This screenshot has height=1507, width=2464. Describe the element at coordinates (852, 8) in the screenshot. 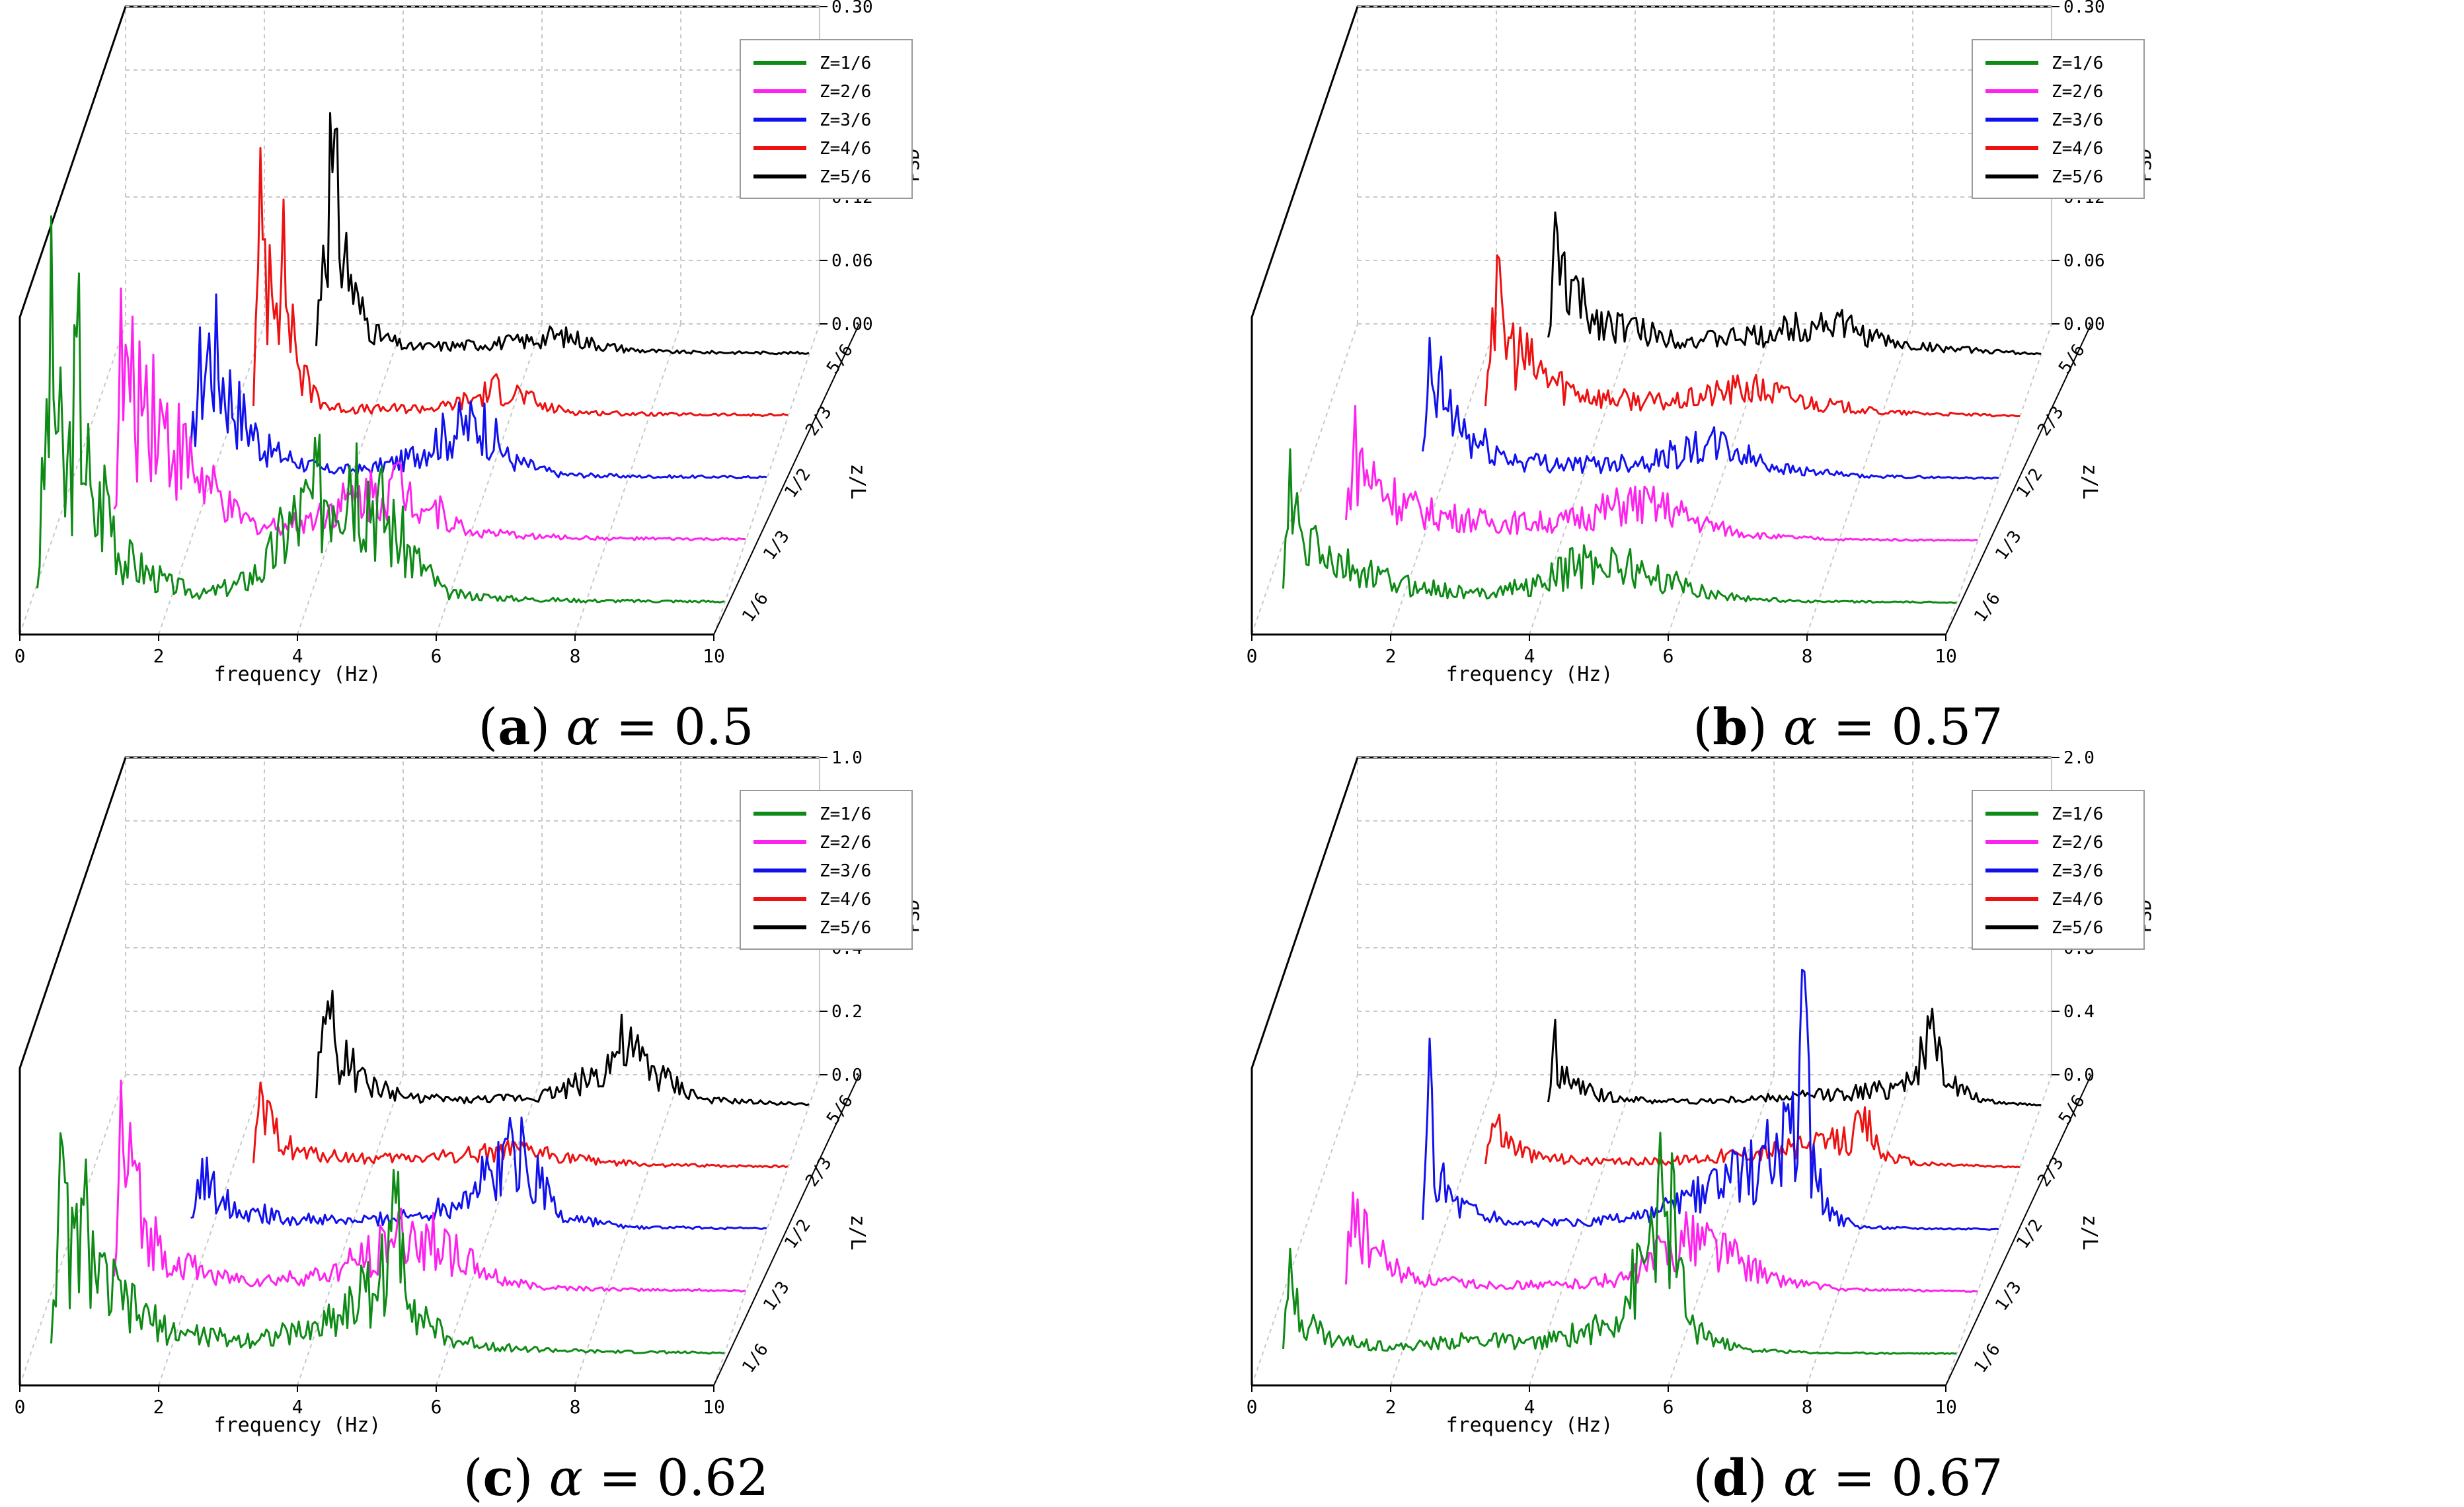

I see `psd-tick-label-5: 0.30` at that location.